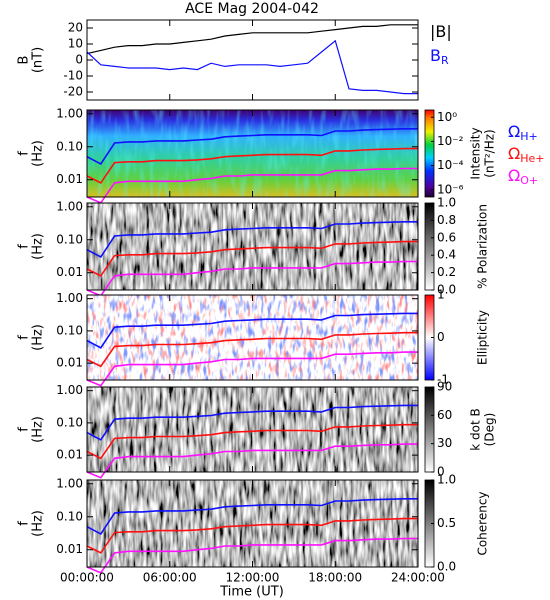 Image resolution: width=550 pixels, height=600 pixels. I want to click on colorbar-tick-label: 30, so click(444, 443).